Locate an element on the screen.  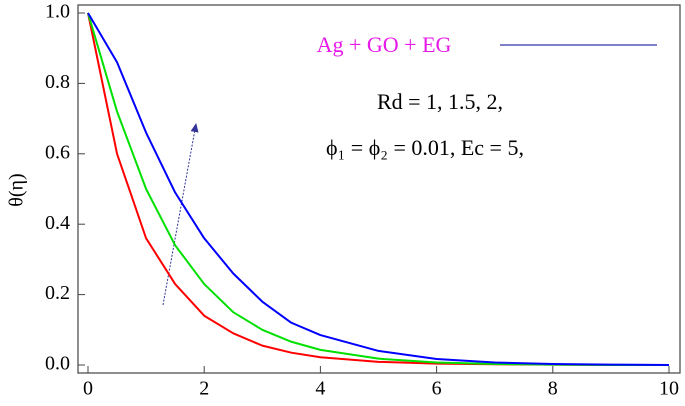
y-tick-label: 0.2 is located at coordinates (57, 293).